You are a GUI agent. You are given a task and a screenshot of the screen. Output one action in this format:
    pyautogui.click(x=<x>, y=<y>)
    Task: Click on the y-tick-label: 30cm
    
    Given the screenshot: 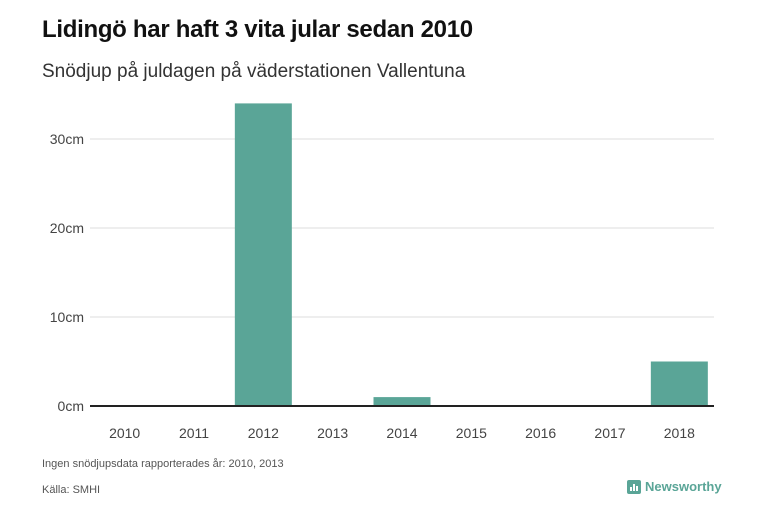 What is the action you would take?
    pyautogui.click(x=67, y=139)
    